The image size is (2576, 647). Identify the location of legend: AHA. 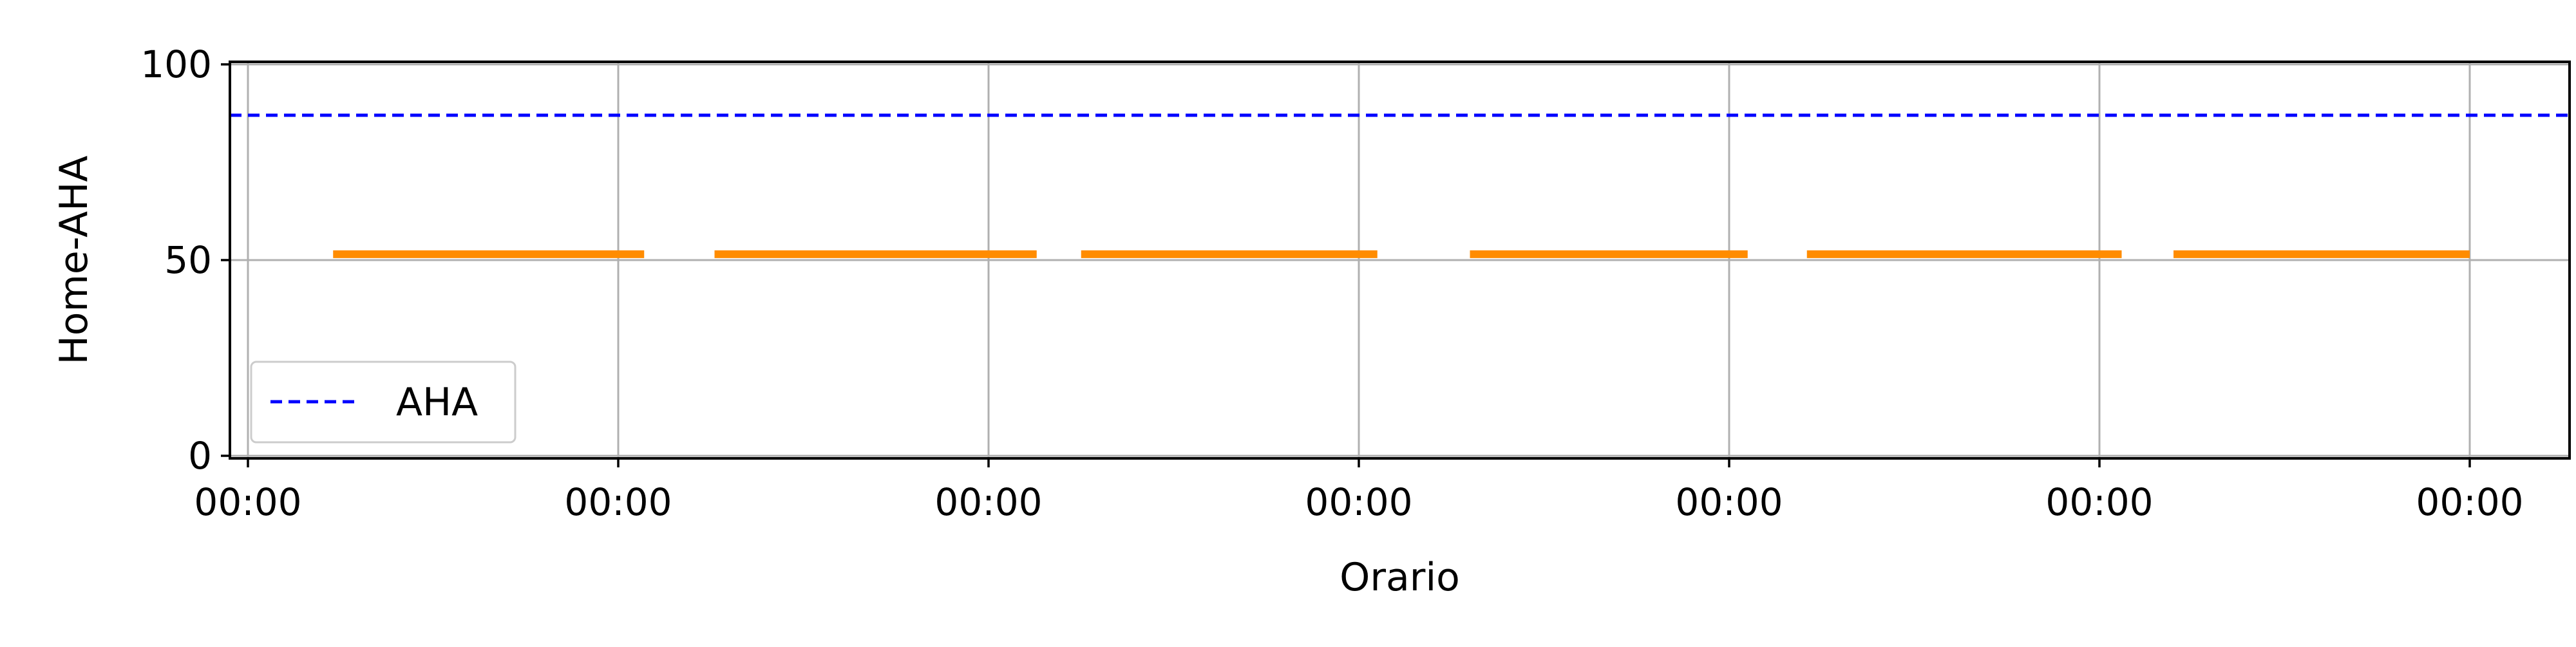
(383, 403).